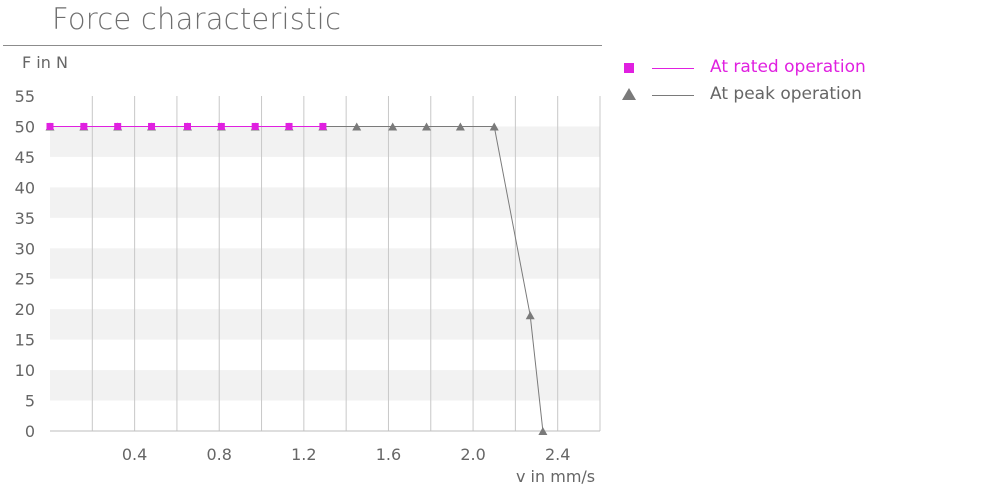 This screenshot has height=500, width=1000. What do you see at coordinates (630, 67) in the screenshot?
I see `legend-square-marker-icon` at bounding box center [630, 67].